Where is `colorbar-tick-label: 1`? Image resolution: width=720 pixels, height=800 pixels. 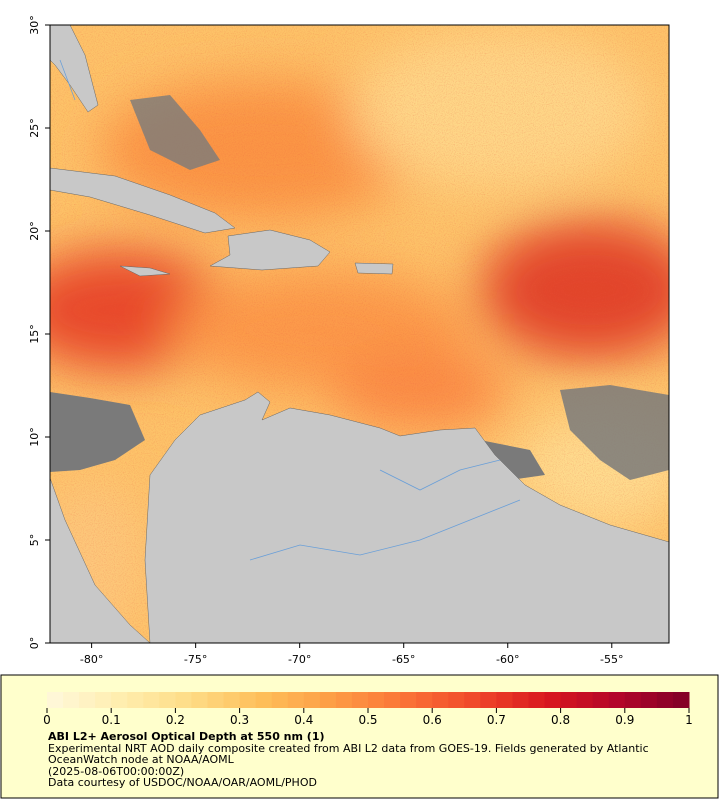 colorbar-tick-label: 1 is located at coordinates (689, 720).